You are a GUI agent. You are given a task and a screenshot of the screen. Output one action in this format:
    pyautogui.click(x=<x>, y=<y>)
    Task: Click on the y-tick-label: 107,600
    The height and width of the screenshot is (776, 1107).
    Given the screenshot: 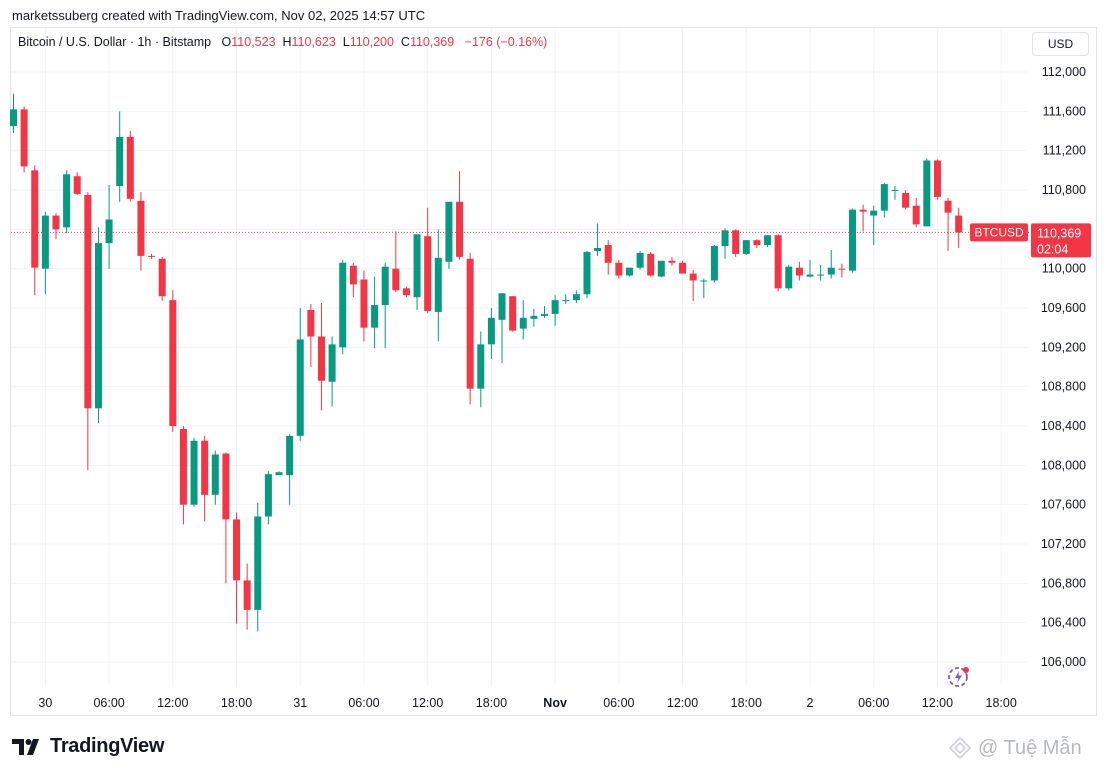 What is the action you would take?
    pyautogui.click(x=1063, y=505)
    